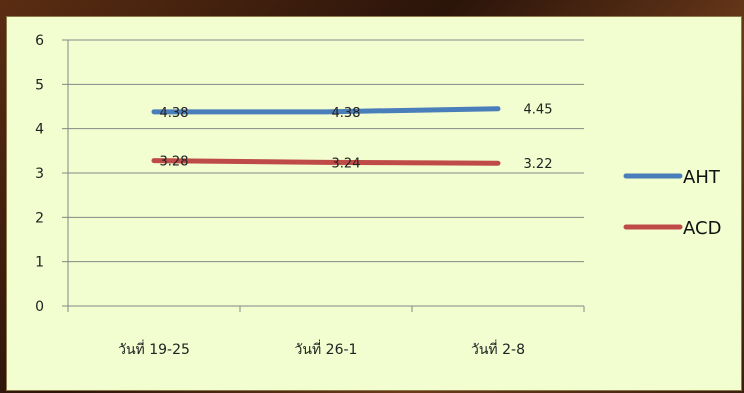  What do you see at coordinates (39, 307) in the screenshot?
I see `y-tick-label: 0` at bounding box center [39, 307].